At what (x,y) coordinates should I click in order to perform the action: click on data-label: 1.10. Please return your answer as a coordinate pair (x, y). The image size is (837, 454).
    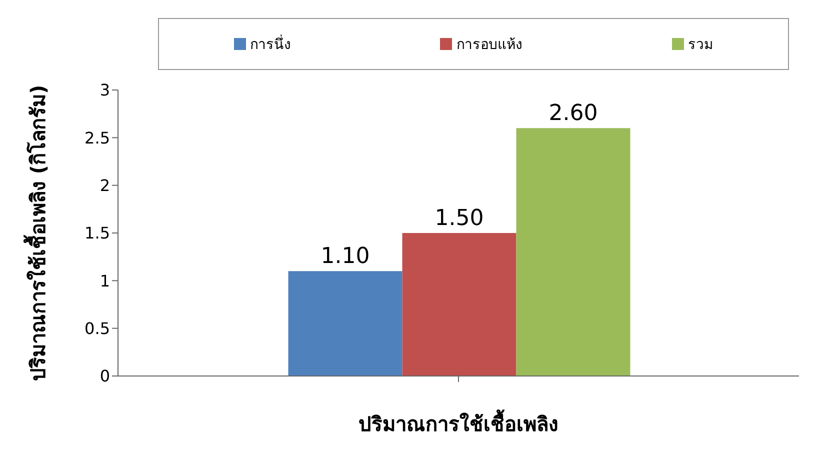
    Looking at the image, I should click on (345, 257).